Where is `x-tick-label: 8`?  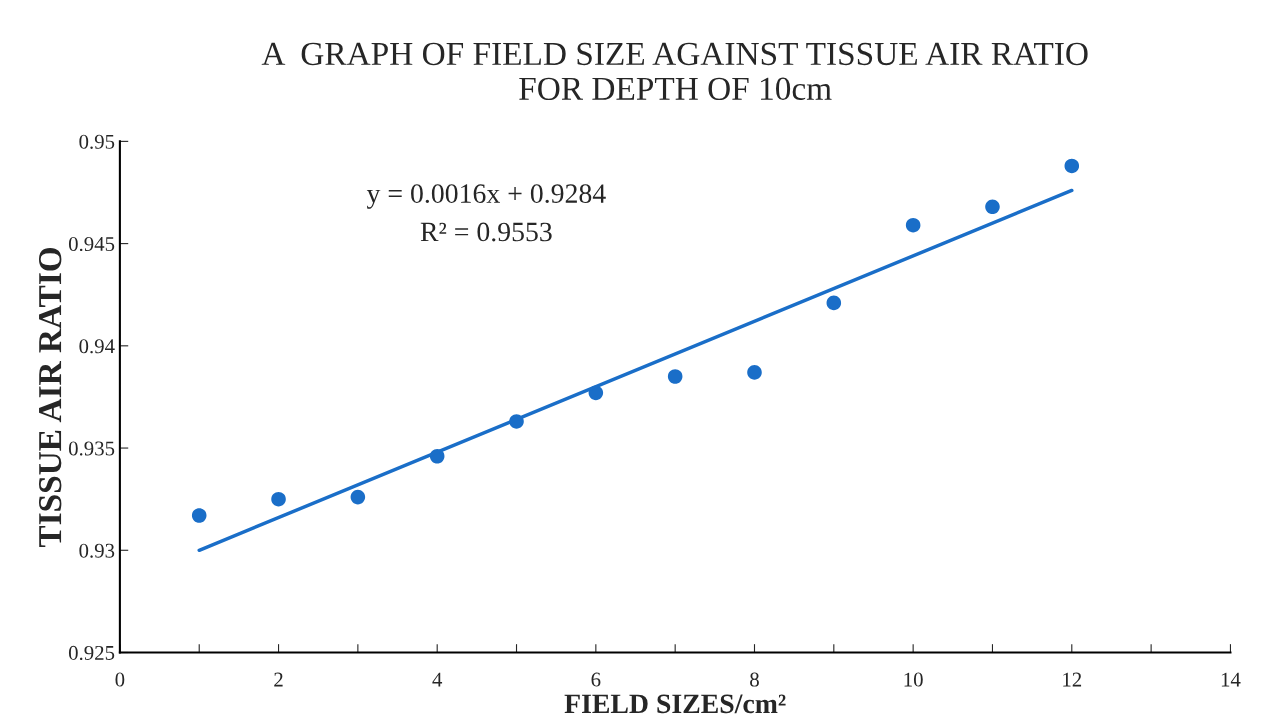 x-tick-label: 8 is located at coordinates (754, 679).